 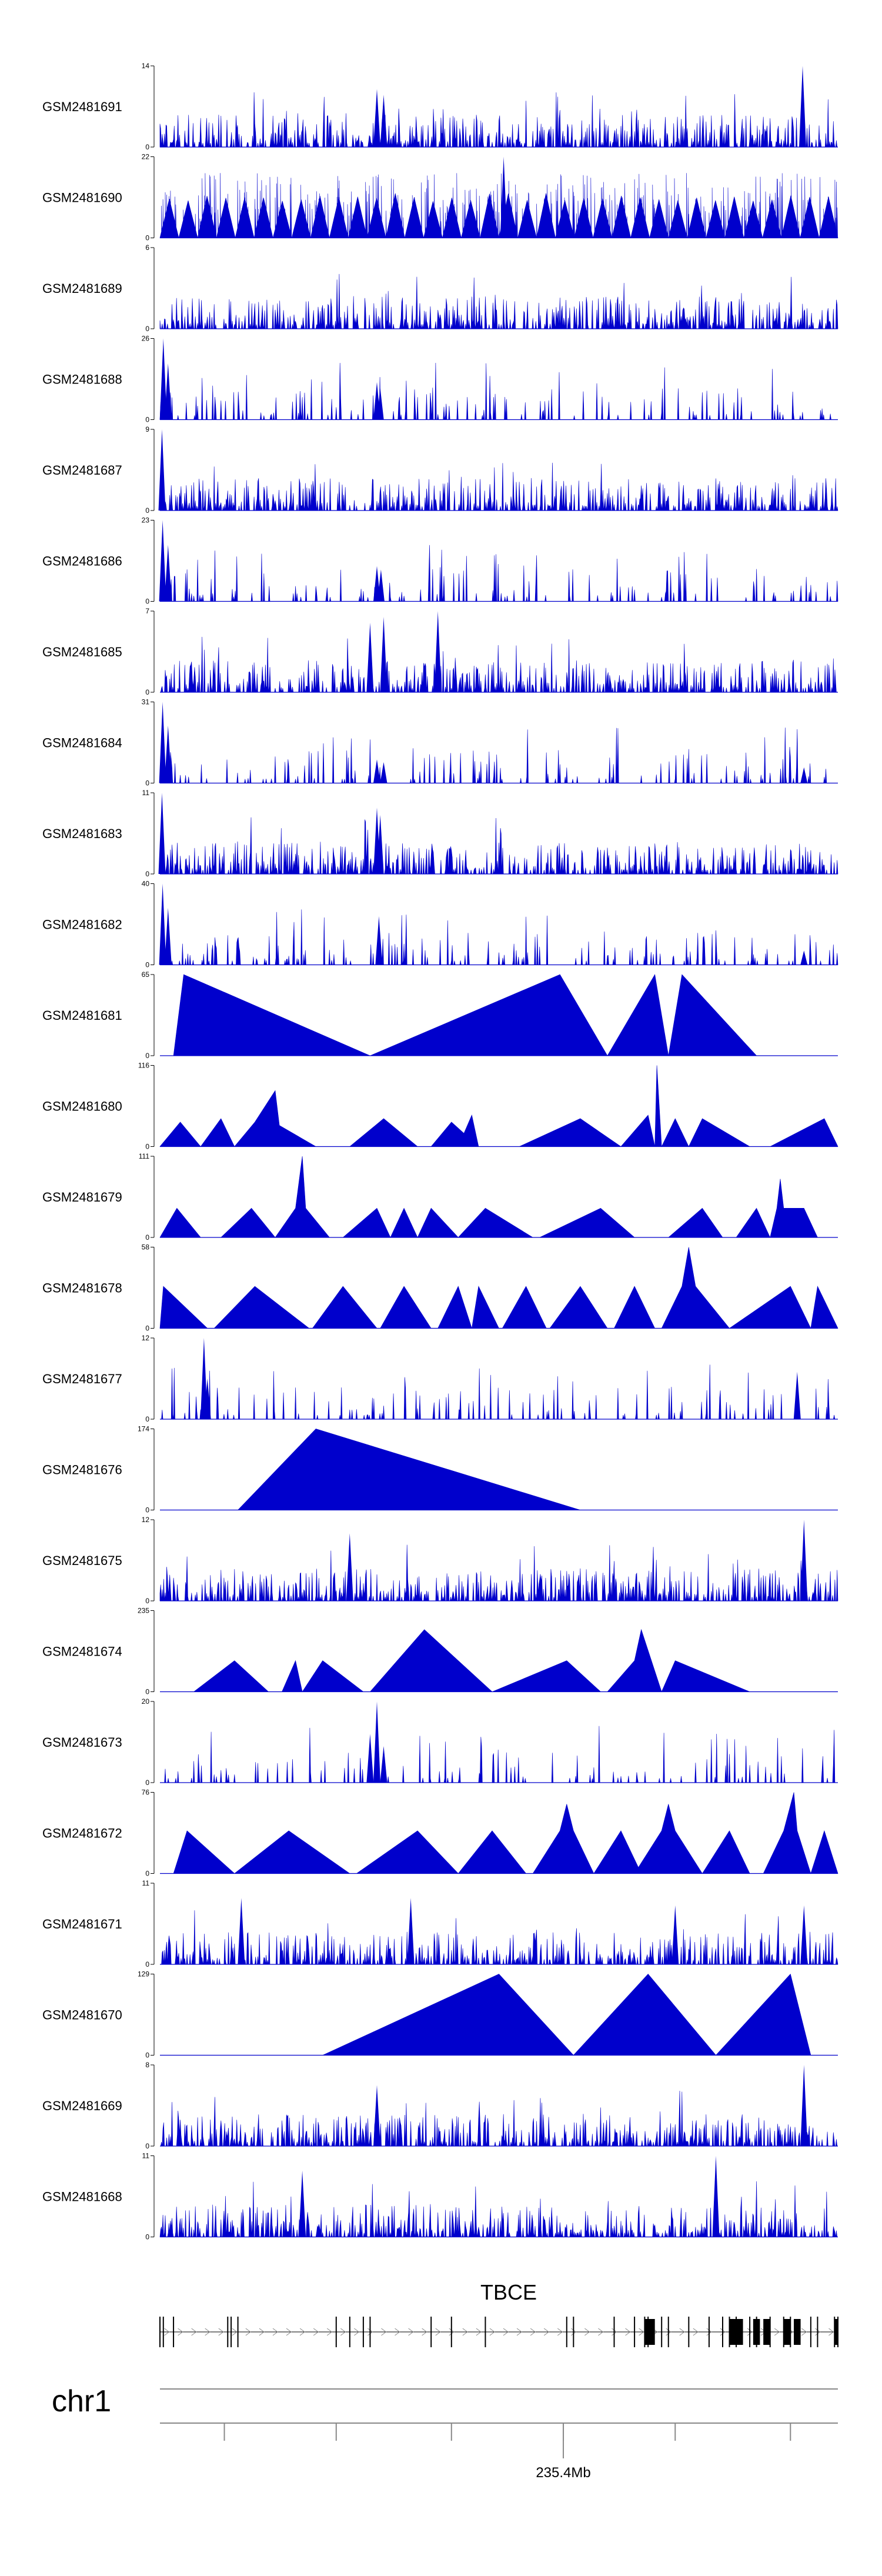 What do you see at coordinates (146, 884) in the screenshot?
I see `track-max-label: 40` at bounding box center [146, 884].